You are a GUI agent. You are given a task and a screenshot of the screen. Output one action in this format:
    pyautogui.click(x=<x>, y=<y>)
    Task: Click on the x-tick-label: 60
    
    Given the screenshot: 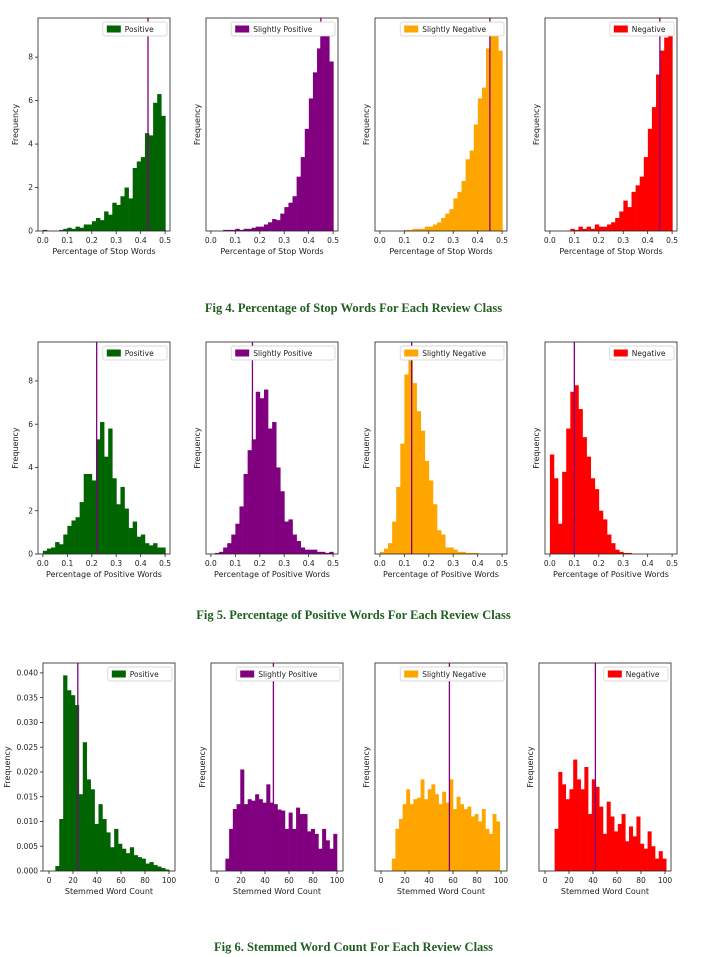 What is the action you would take?
    pyautogui.click(x=453, y=880)
    